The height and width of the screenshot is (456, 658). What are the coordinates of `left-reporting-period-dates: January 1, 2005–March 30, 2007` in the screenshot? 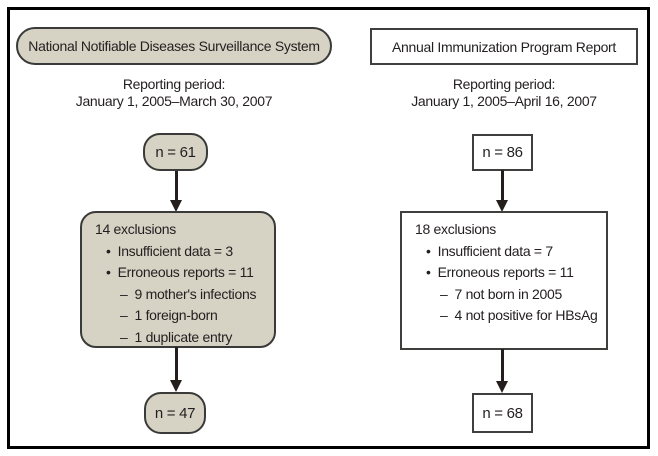 It's located at (174, 101).